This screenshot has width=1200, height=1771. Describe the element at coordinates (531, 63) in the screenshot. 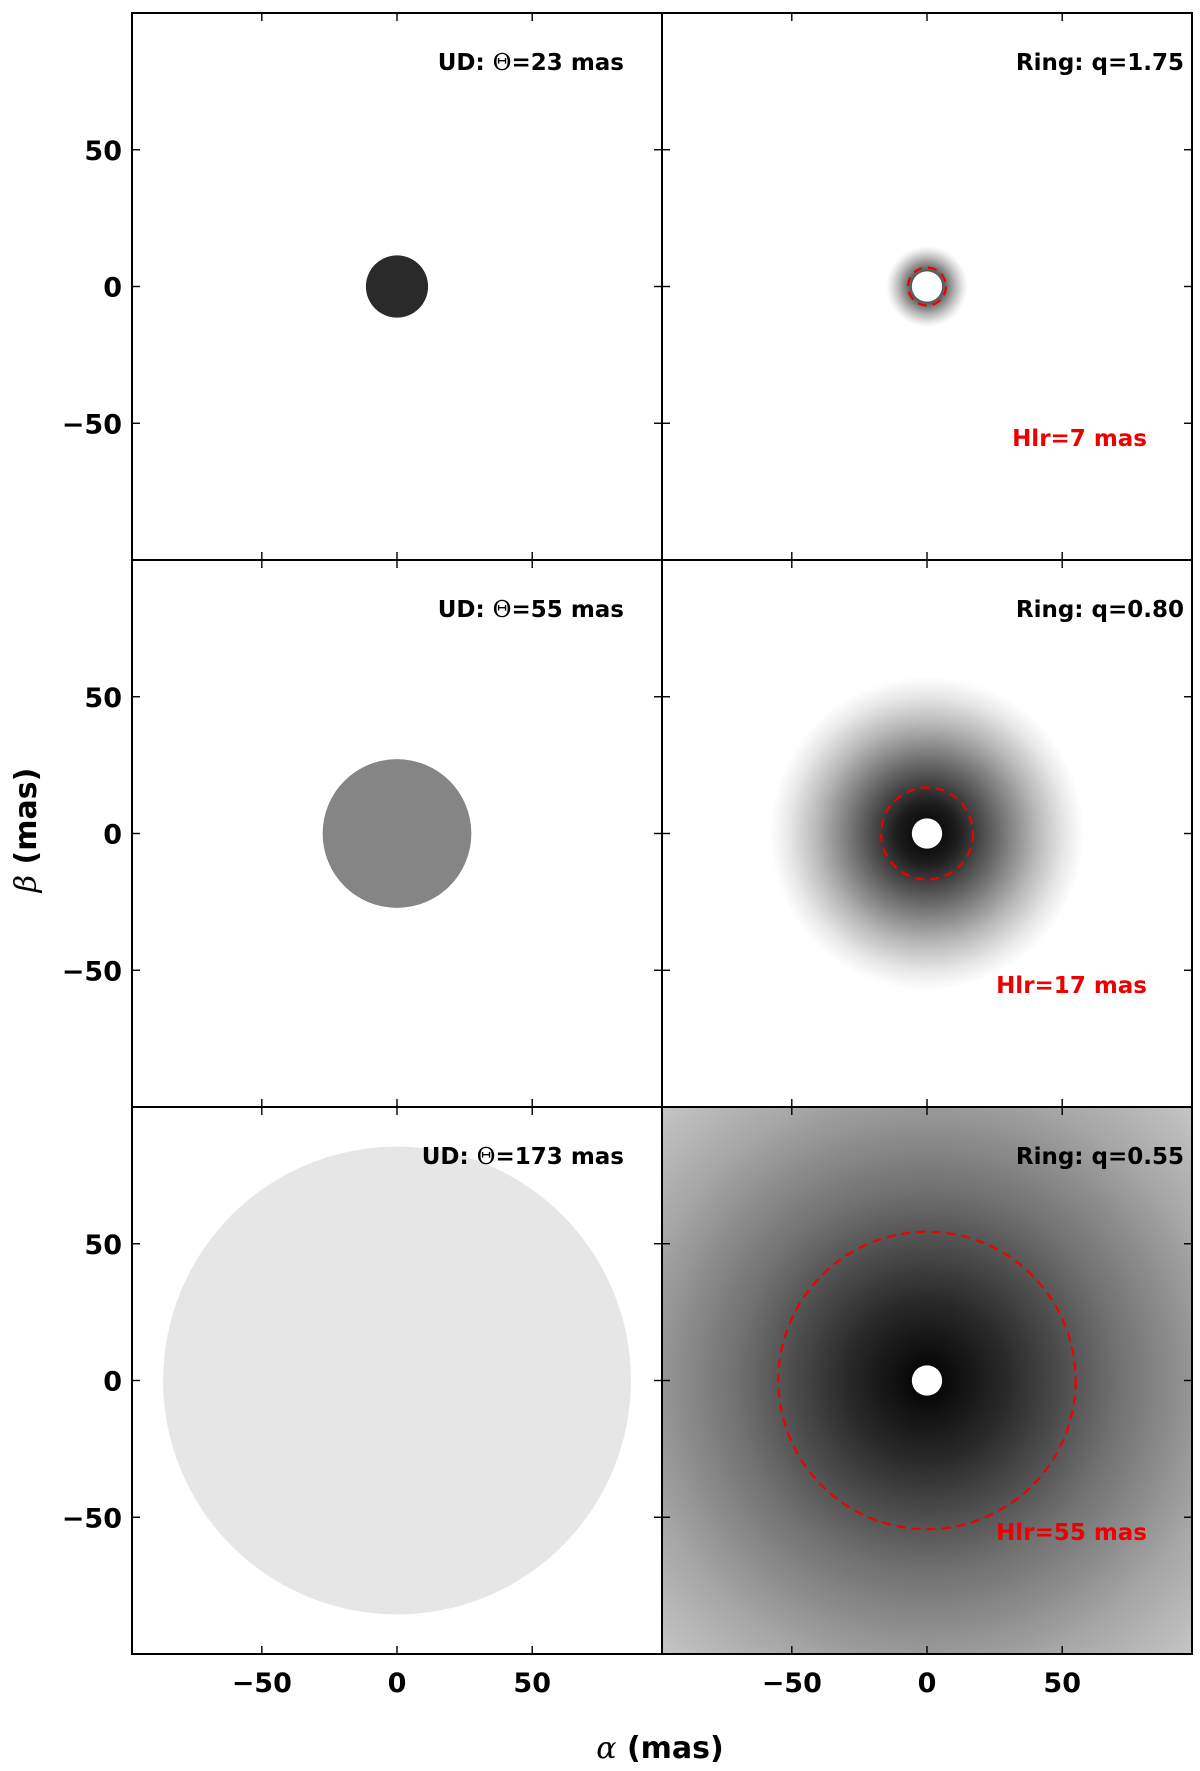

I see `ud-panel-label: UD: Θ=23 mas` at that location.